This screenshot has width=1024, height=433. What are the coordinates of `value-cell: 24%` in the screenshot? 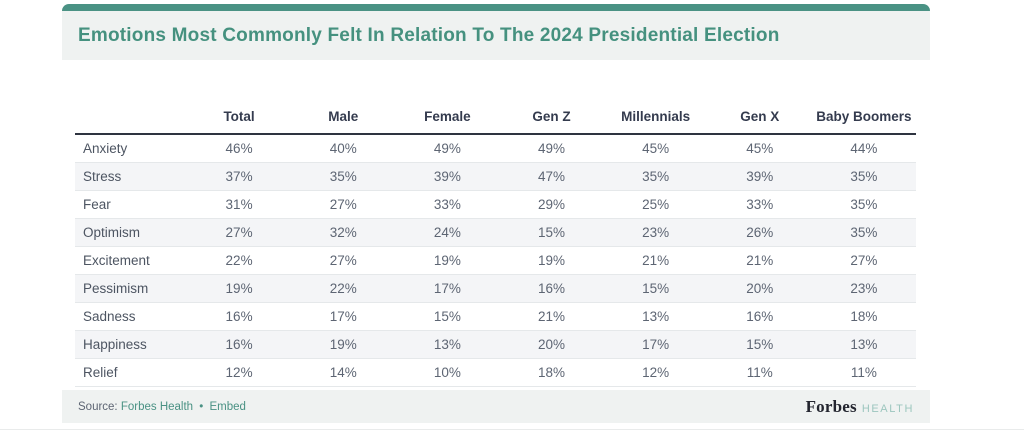 It's located at (447, 232).